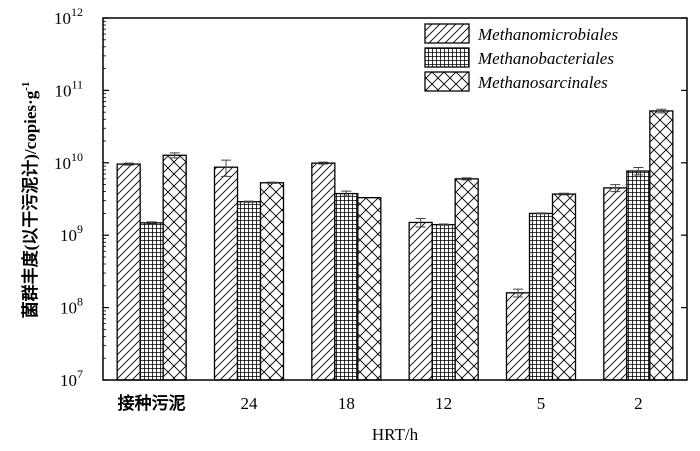  I want to click on legend-swatch-diagonal, so click(447, 33).